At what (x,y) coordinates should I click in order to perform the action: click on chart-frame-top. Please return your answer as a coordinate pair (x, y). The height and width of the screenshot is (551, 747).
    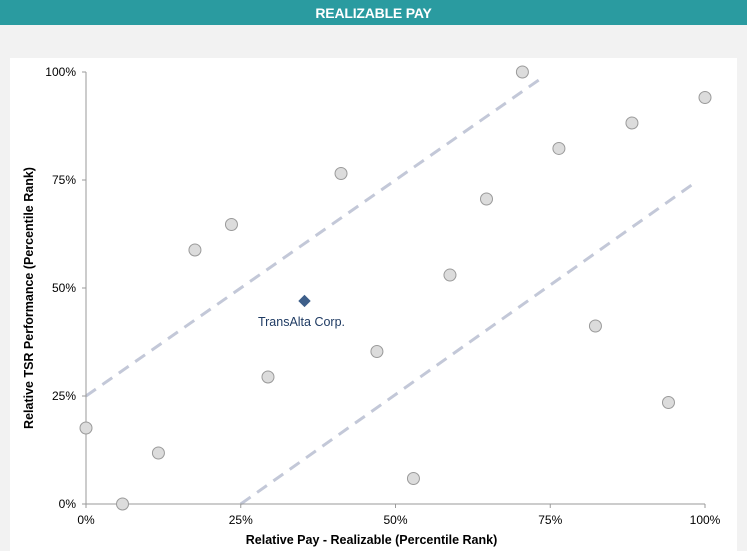
    Looking at the image, I should click on (373, 50).